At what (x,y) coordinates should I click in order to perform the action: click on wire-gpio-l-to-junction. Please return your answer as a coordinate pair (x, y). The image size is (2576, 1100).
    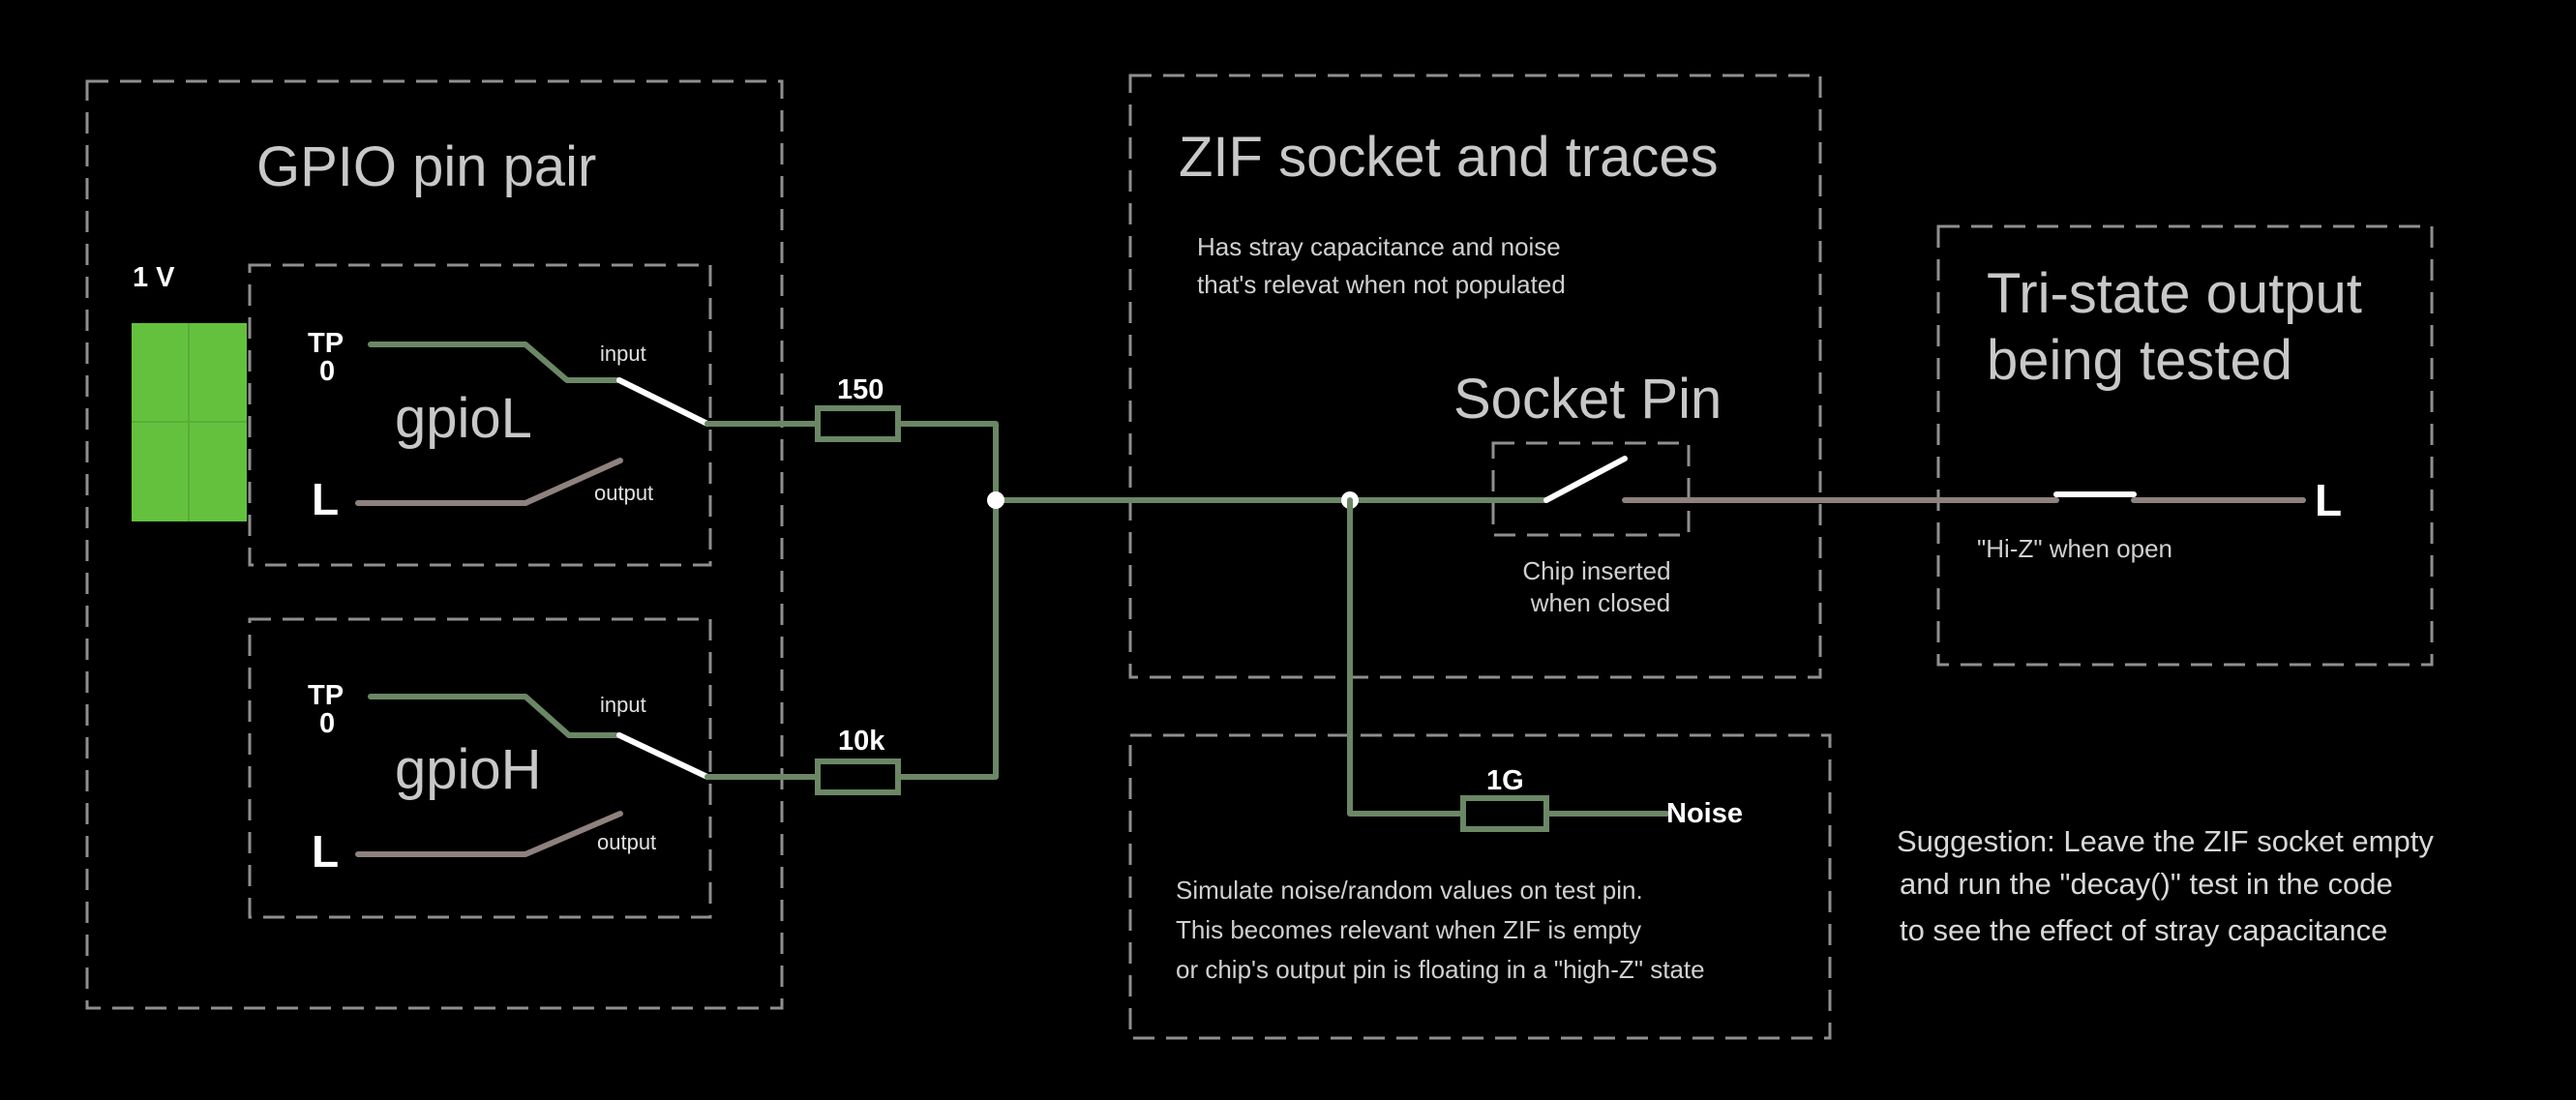
    Looking at the image, I should click on (947, 462).